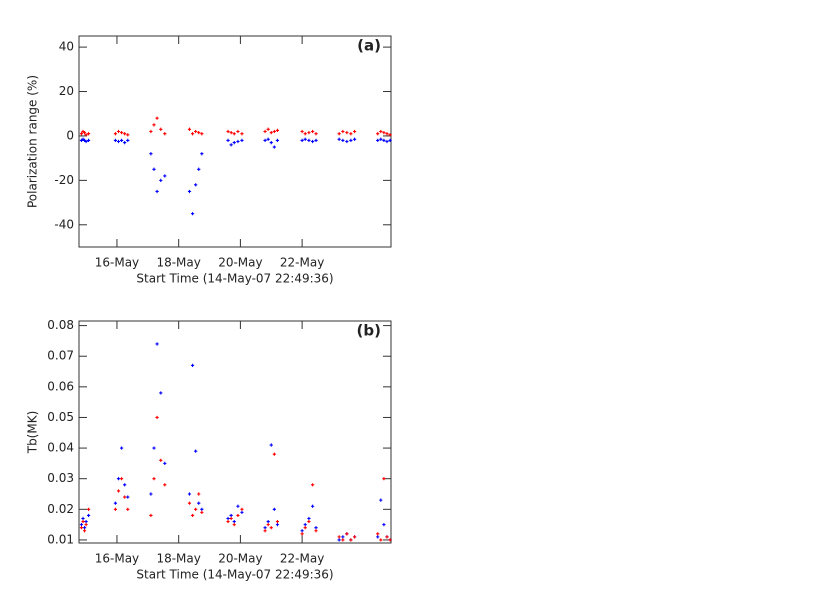 Image resolution: width=830 pixels, height=593 pixels. Describe the element at coordinates (60, 478) in the screenshot. I see `y-tick-label: 0.03` at that location.